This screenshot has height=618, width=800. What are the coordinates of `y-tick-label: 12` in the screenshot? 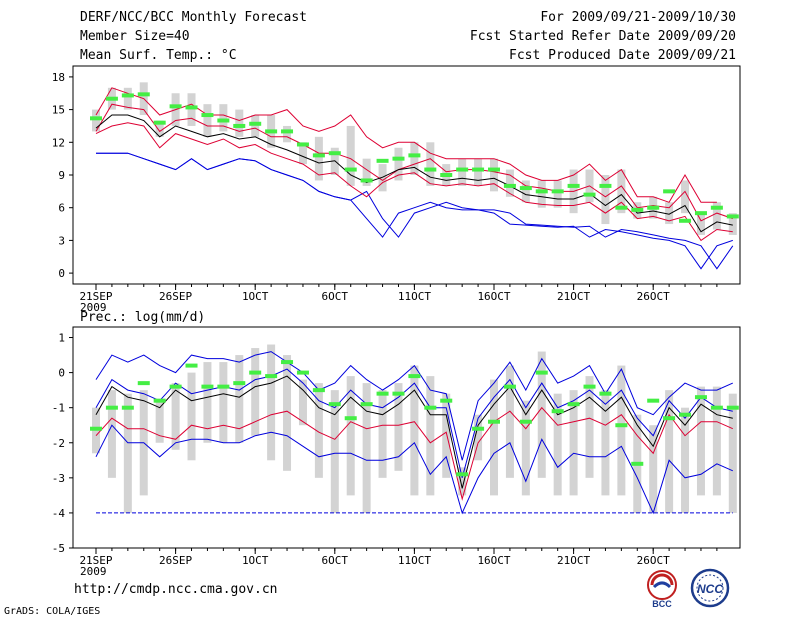 It's located at (58, 142).